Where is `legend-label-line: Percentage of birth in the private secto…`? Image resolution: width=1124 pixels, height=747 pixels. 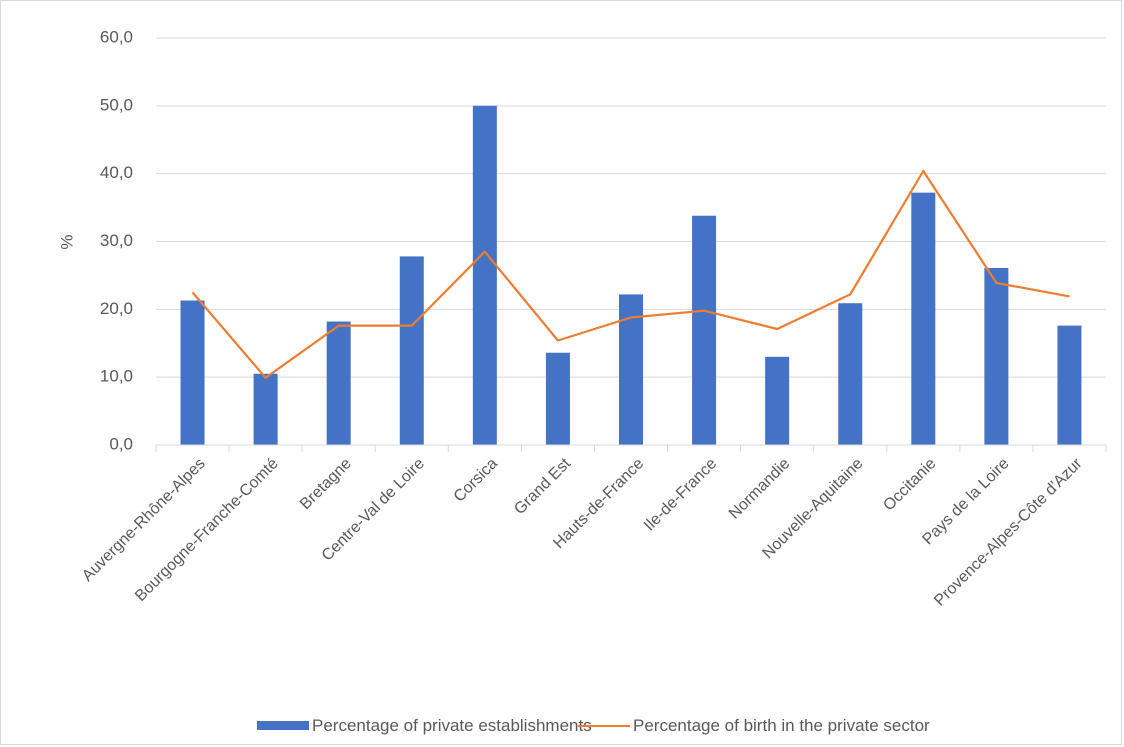
legend-label-line: Percentage of birth in the private secto… is located at coordinates (781, 725).